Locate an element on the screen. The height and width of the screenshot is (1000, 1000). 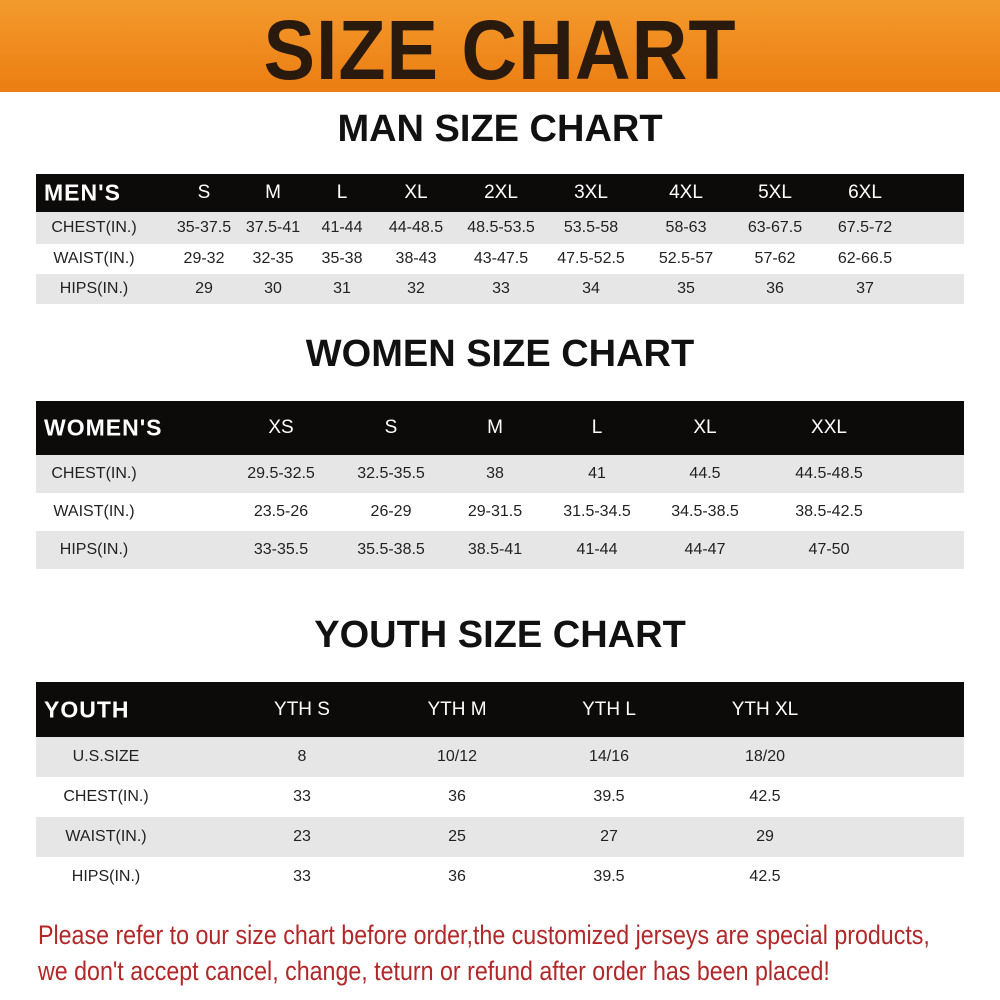
measurement-cell: 52.5-57 is located at coordinates (686, 258).